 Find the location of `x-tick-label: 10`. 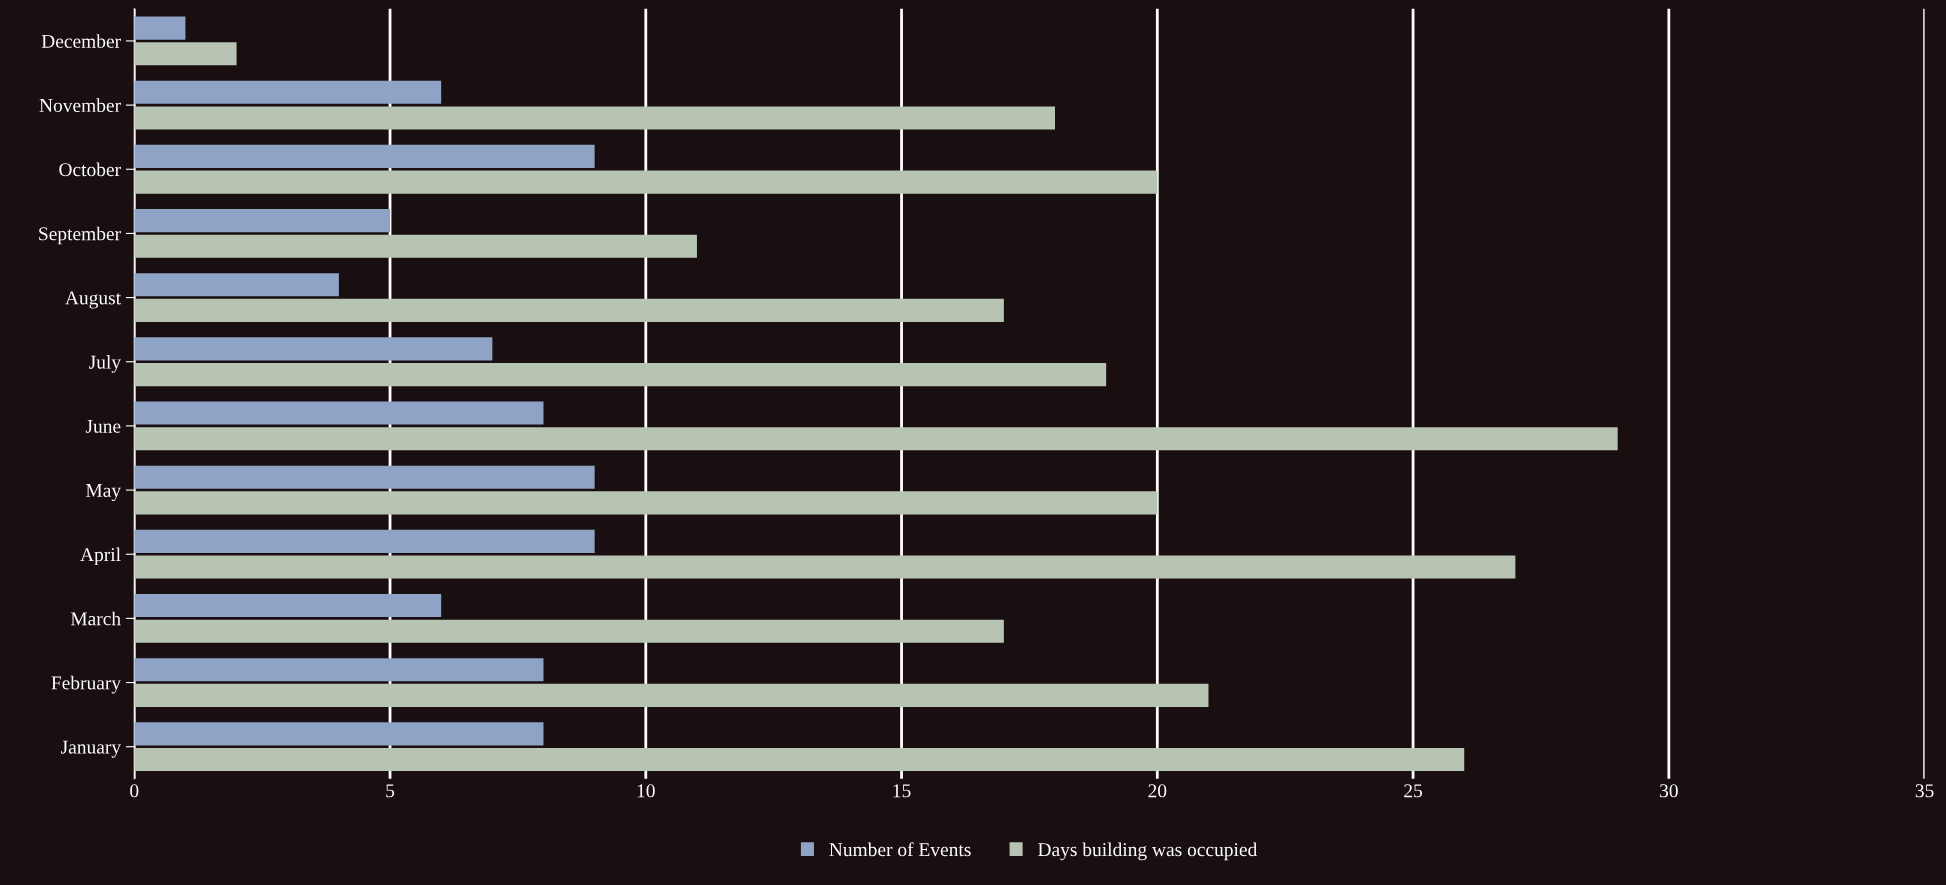

x-tick-label: 10 is located at coordinates (646, 791).